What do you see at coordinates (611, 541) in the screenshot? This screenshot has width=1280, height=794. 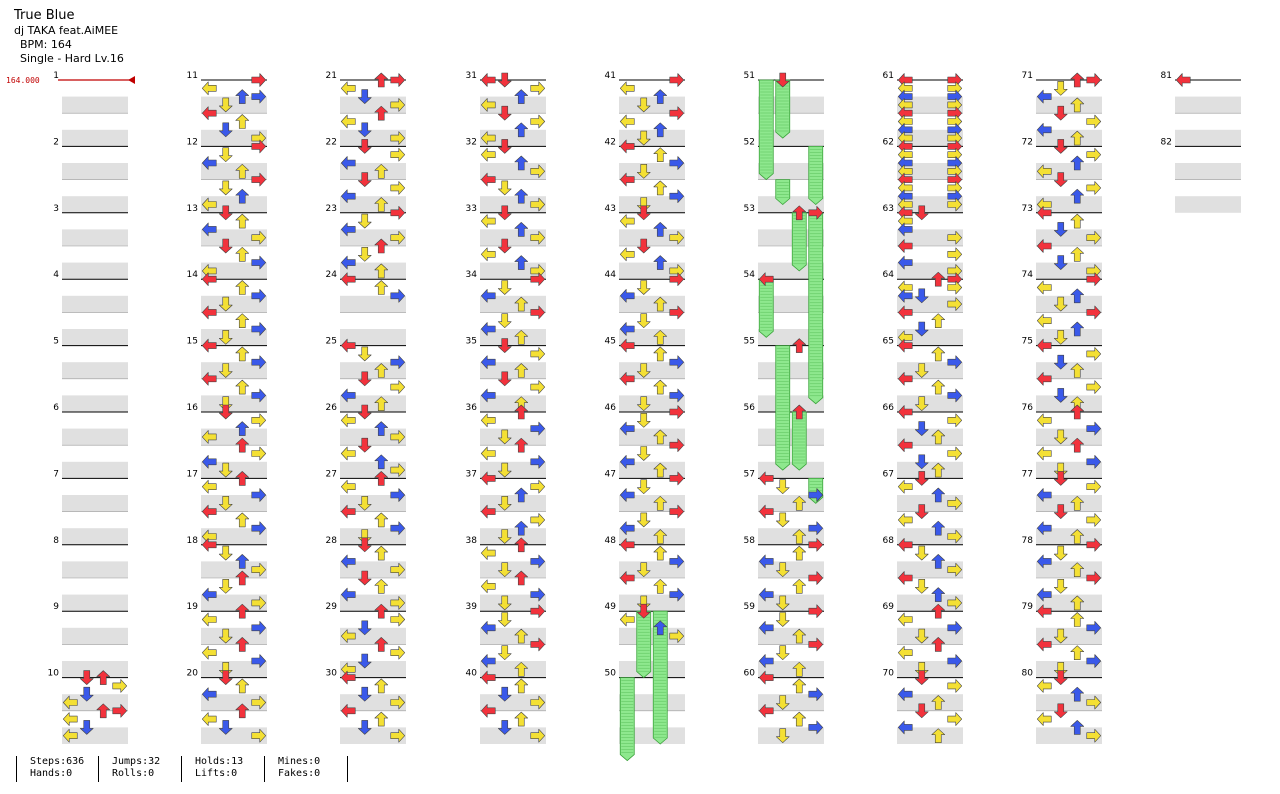 I see `measure-number: 48` at bounding box center [611, 541].